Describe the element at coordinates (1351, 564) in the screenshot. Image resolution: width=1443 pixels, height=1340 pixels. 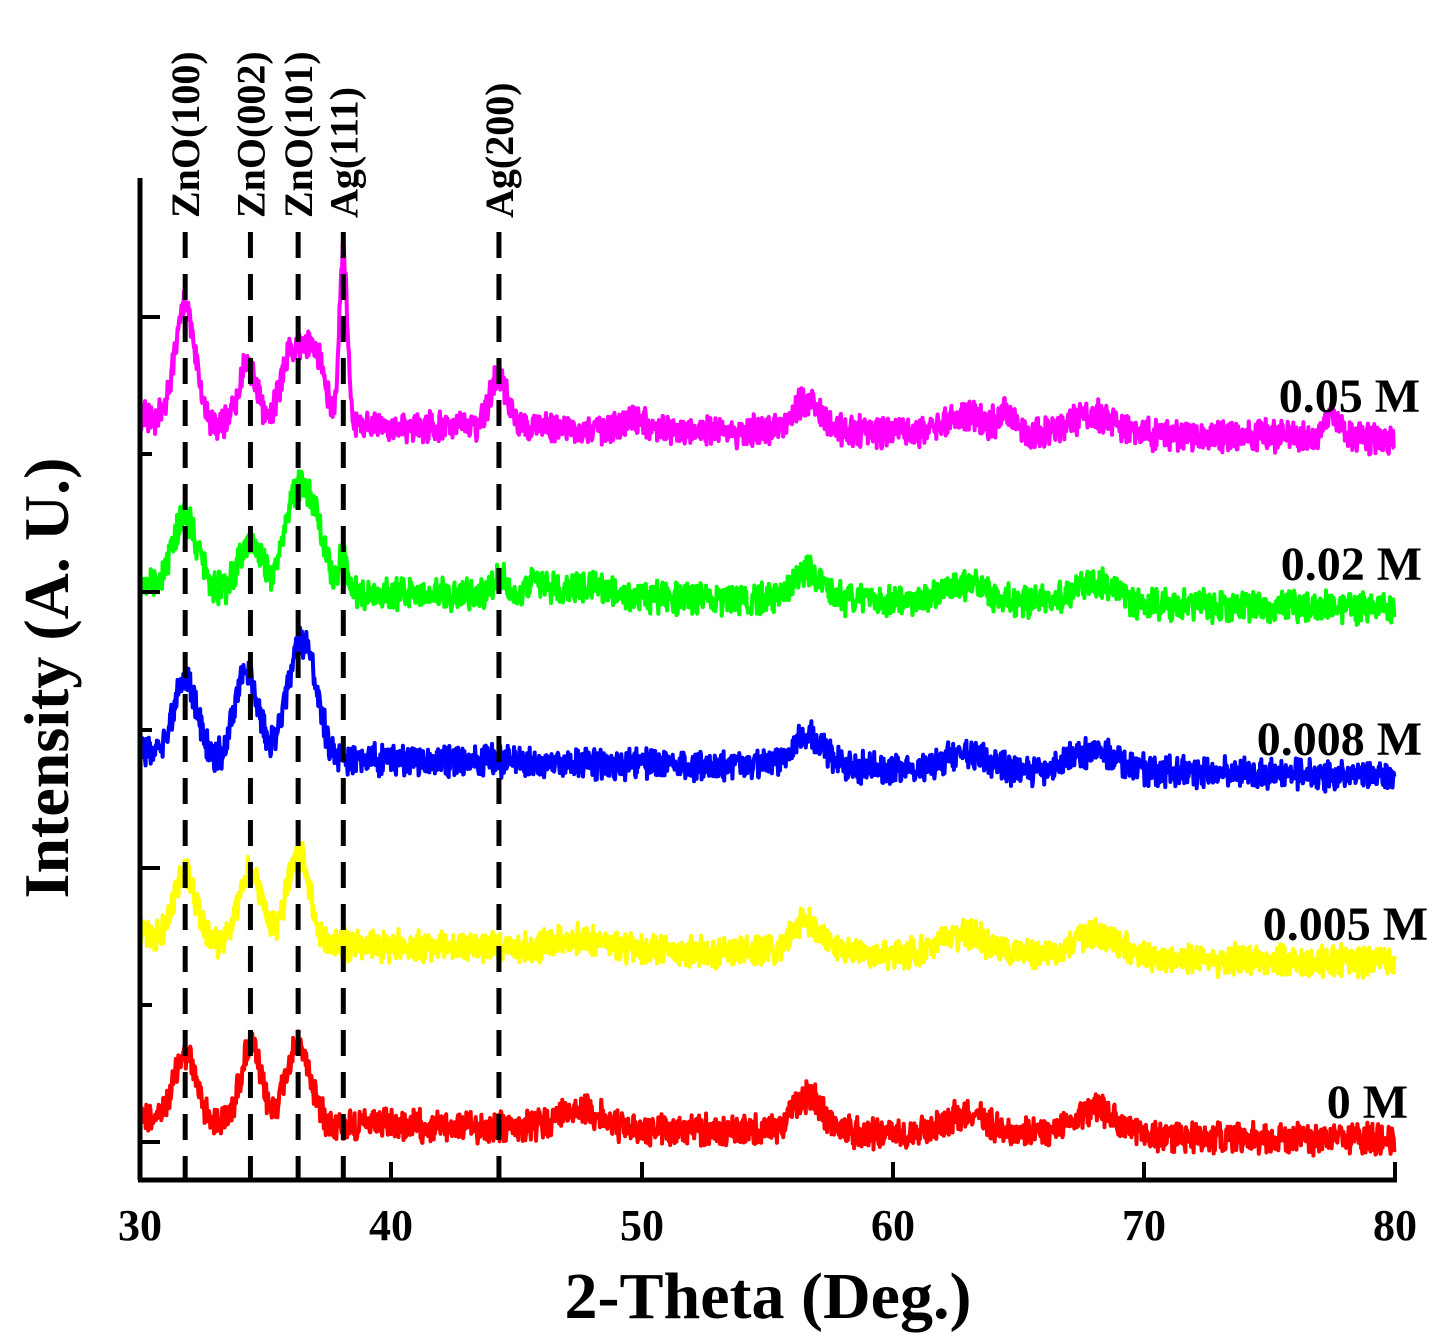
I see `series-label: 0.02 M` at that location.